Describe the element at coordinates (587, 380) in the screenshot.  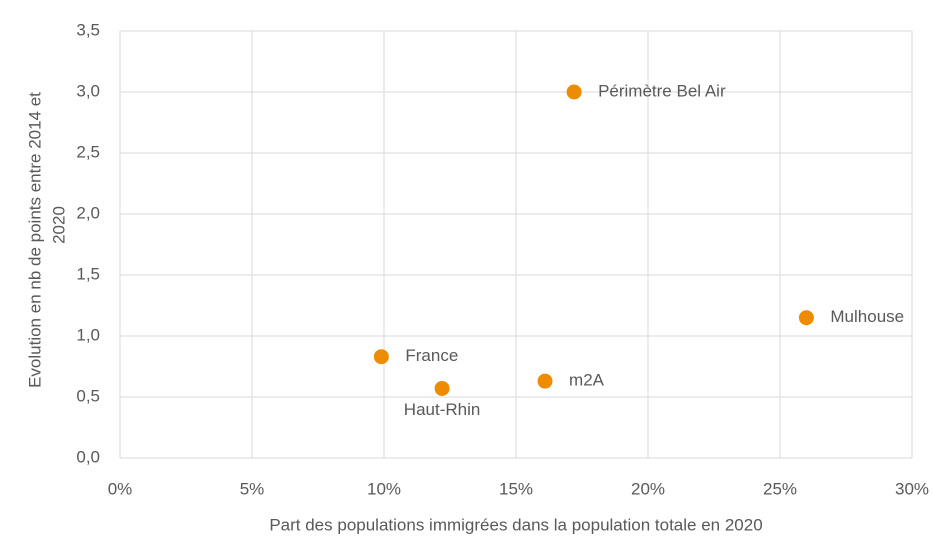
I see `point-label: m2A` at that location.